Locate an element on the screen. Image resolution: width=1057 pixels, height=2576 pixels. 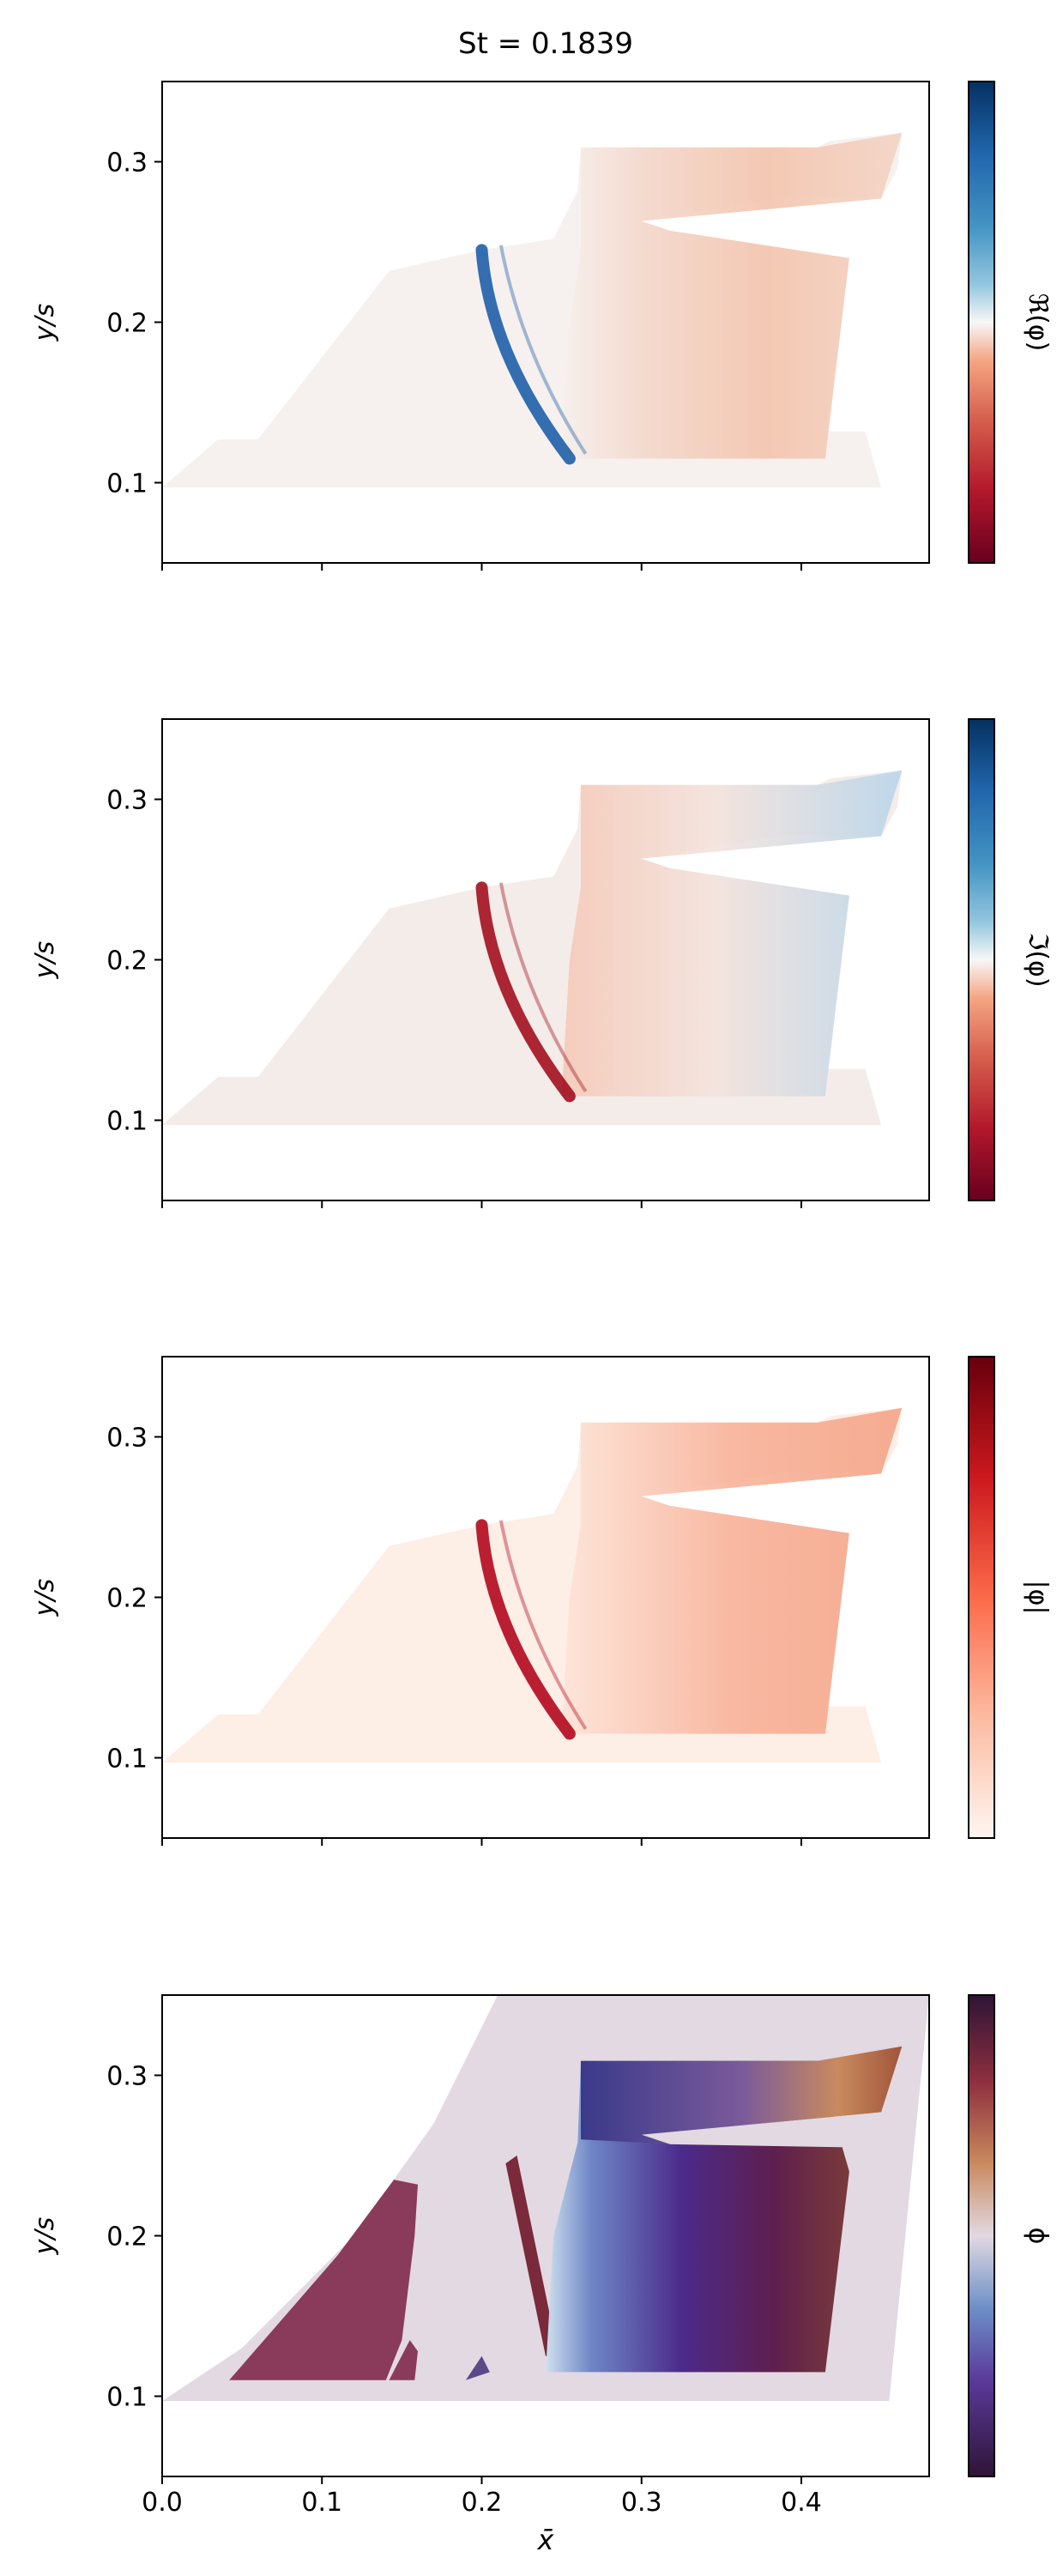
x-tick-label: 0.3 is located at coordinates (641, 2503).